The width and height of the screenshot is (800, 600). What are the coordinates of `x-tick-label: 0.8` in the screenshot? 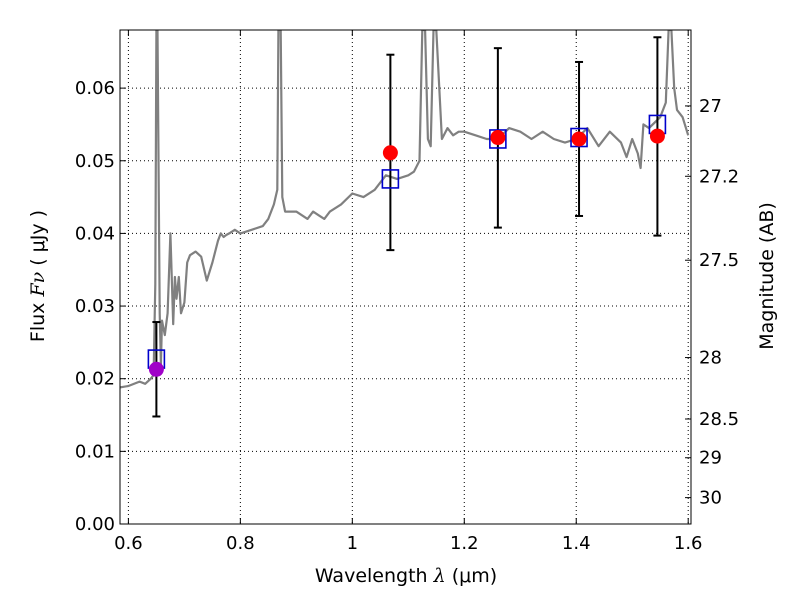 It's located at (240, 543).